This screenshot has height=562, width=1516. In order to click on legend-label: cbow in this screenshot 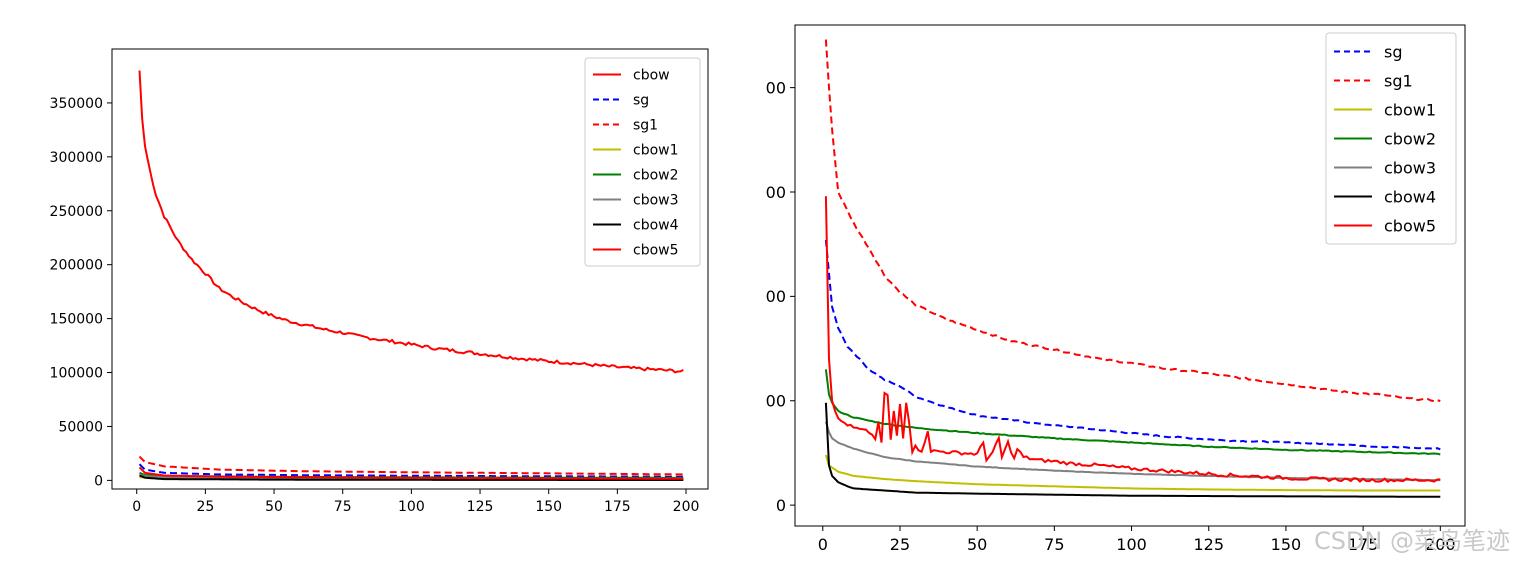, I will do `click(651, 76)`.